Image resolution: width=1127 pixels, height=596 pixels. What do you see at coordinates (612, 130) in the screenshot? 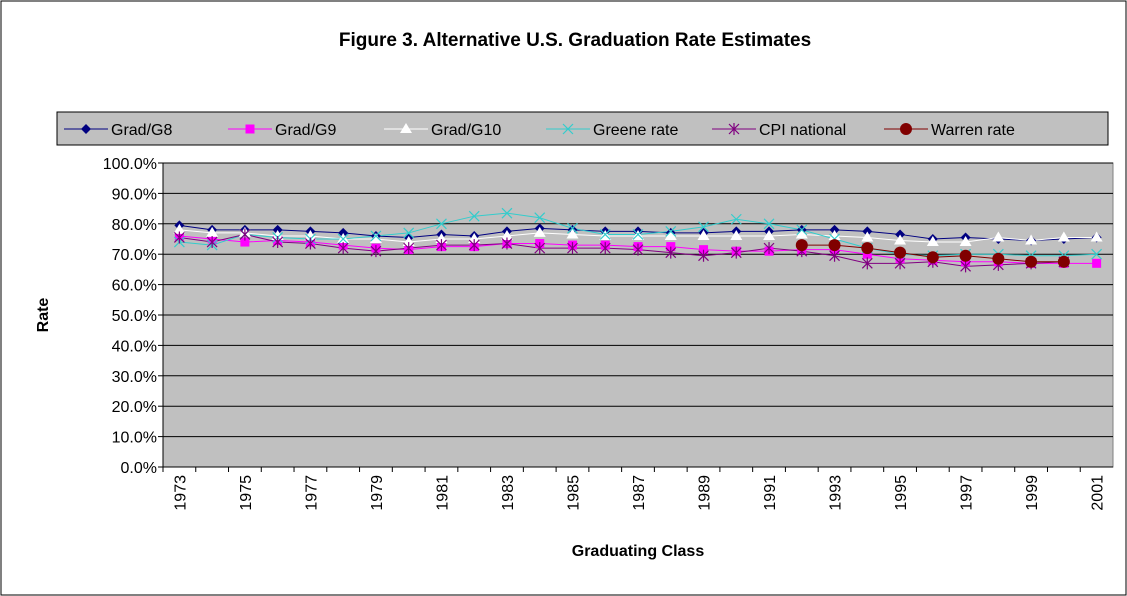
I see `legend-item: Greene rate` at bounding box center [612, 130].